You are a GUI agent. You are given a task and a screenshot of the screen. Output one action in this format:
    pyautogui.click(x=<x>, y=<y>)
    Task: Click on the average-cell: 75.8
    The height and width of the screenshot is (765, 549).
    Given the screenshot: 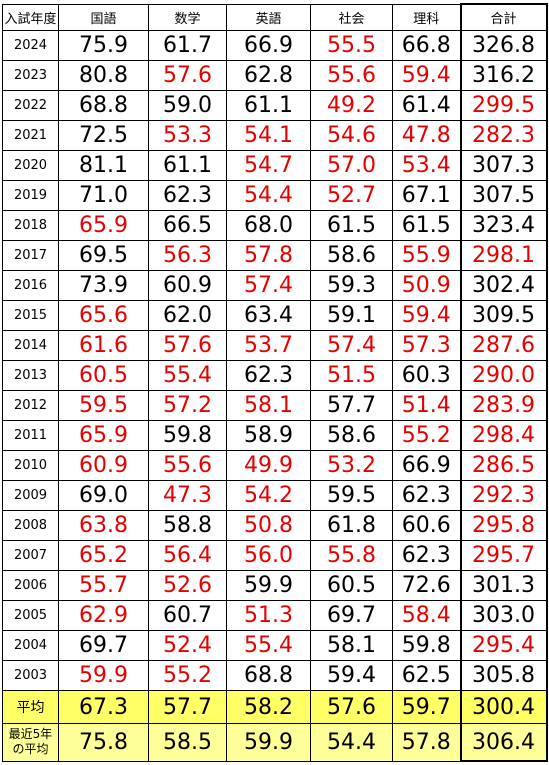 What is the action you would take?
    pyautogui.click(x=103, y=742)
    